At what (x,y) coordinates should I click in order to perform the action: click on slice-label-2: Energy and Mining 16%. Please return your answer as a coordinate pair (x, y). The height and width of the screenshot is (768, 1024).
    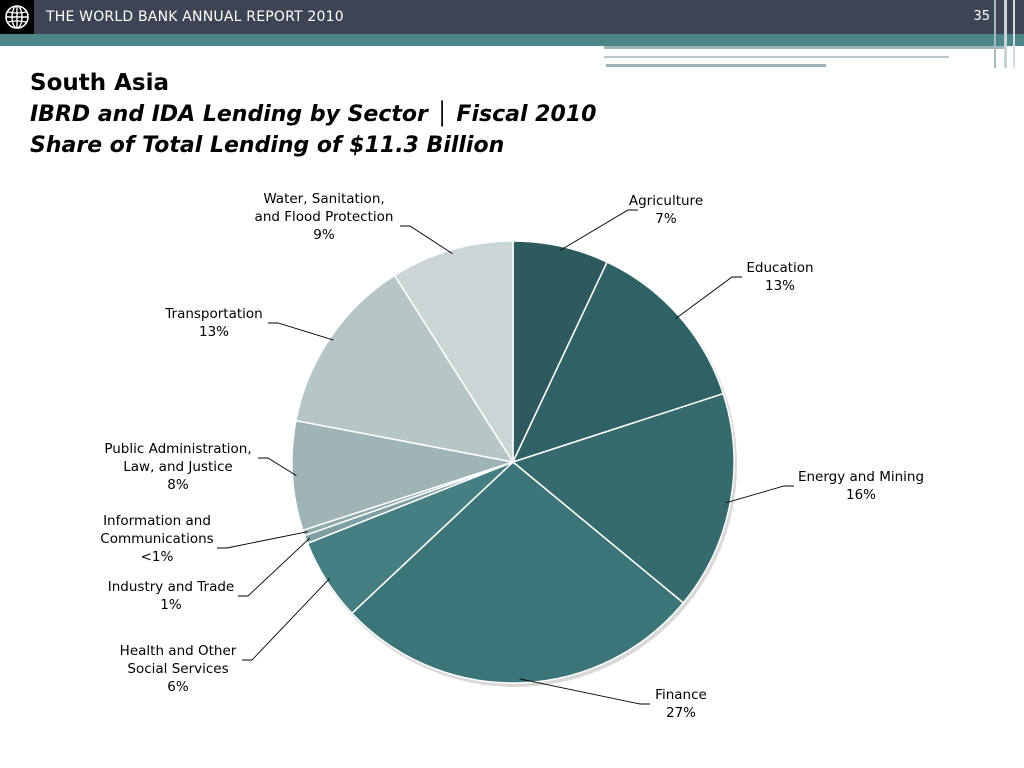
    Looking at the image, I should click on (861, 486).